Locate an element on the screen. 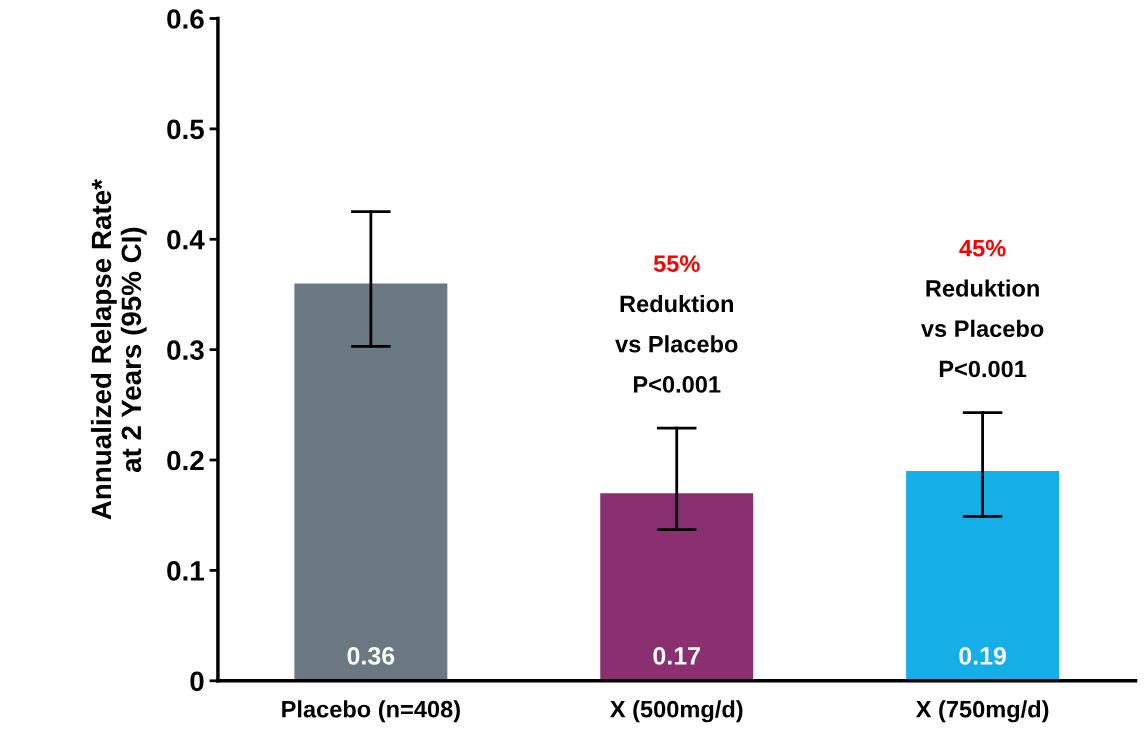  y-tick-label: 0 is located at coordinates (197, 681).